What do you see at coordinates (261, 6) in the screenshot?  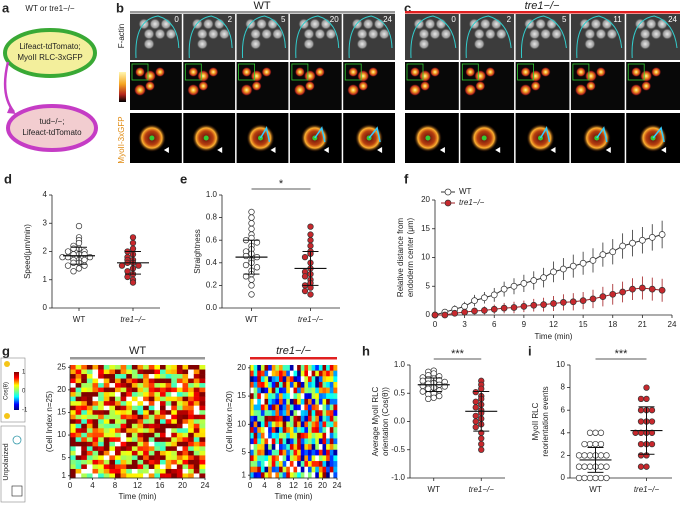 I see `panel-title: WT` at bounding box center [261, 6].